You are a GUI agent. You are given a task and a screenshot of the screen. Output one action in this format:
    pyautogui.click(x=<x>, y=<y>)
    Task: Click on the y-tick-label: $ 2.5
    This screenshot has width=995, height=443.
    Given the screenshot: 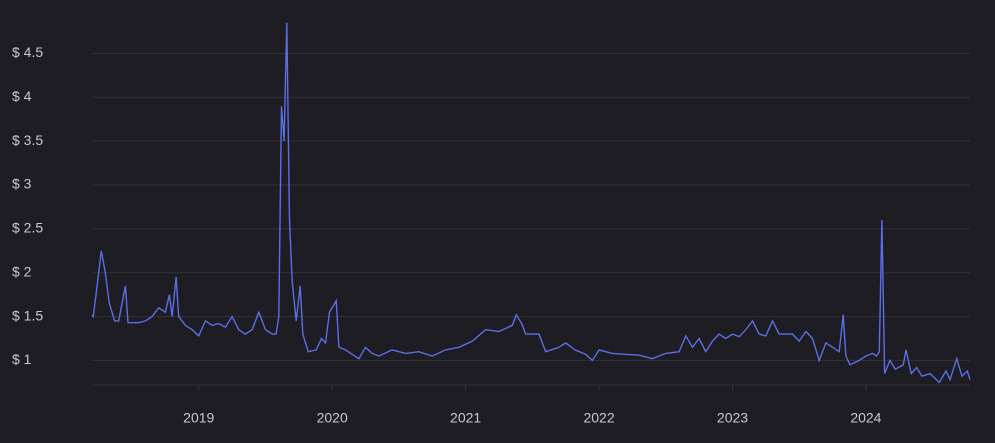 What is the action you would take?
    pyautogui.click(x=27, y=228)
    